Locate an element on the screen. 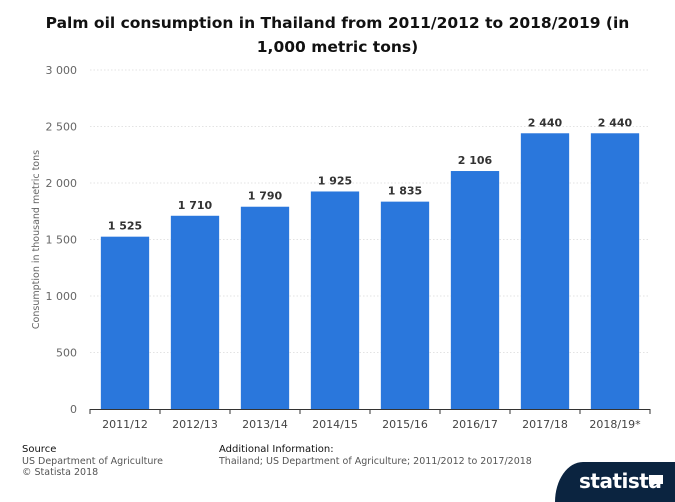  x-tick-label: 2011/12 is located at coordinates (125, 424).